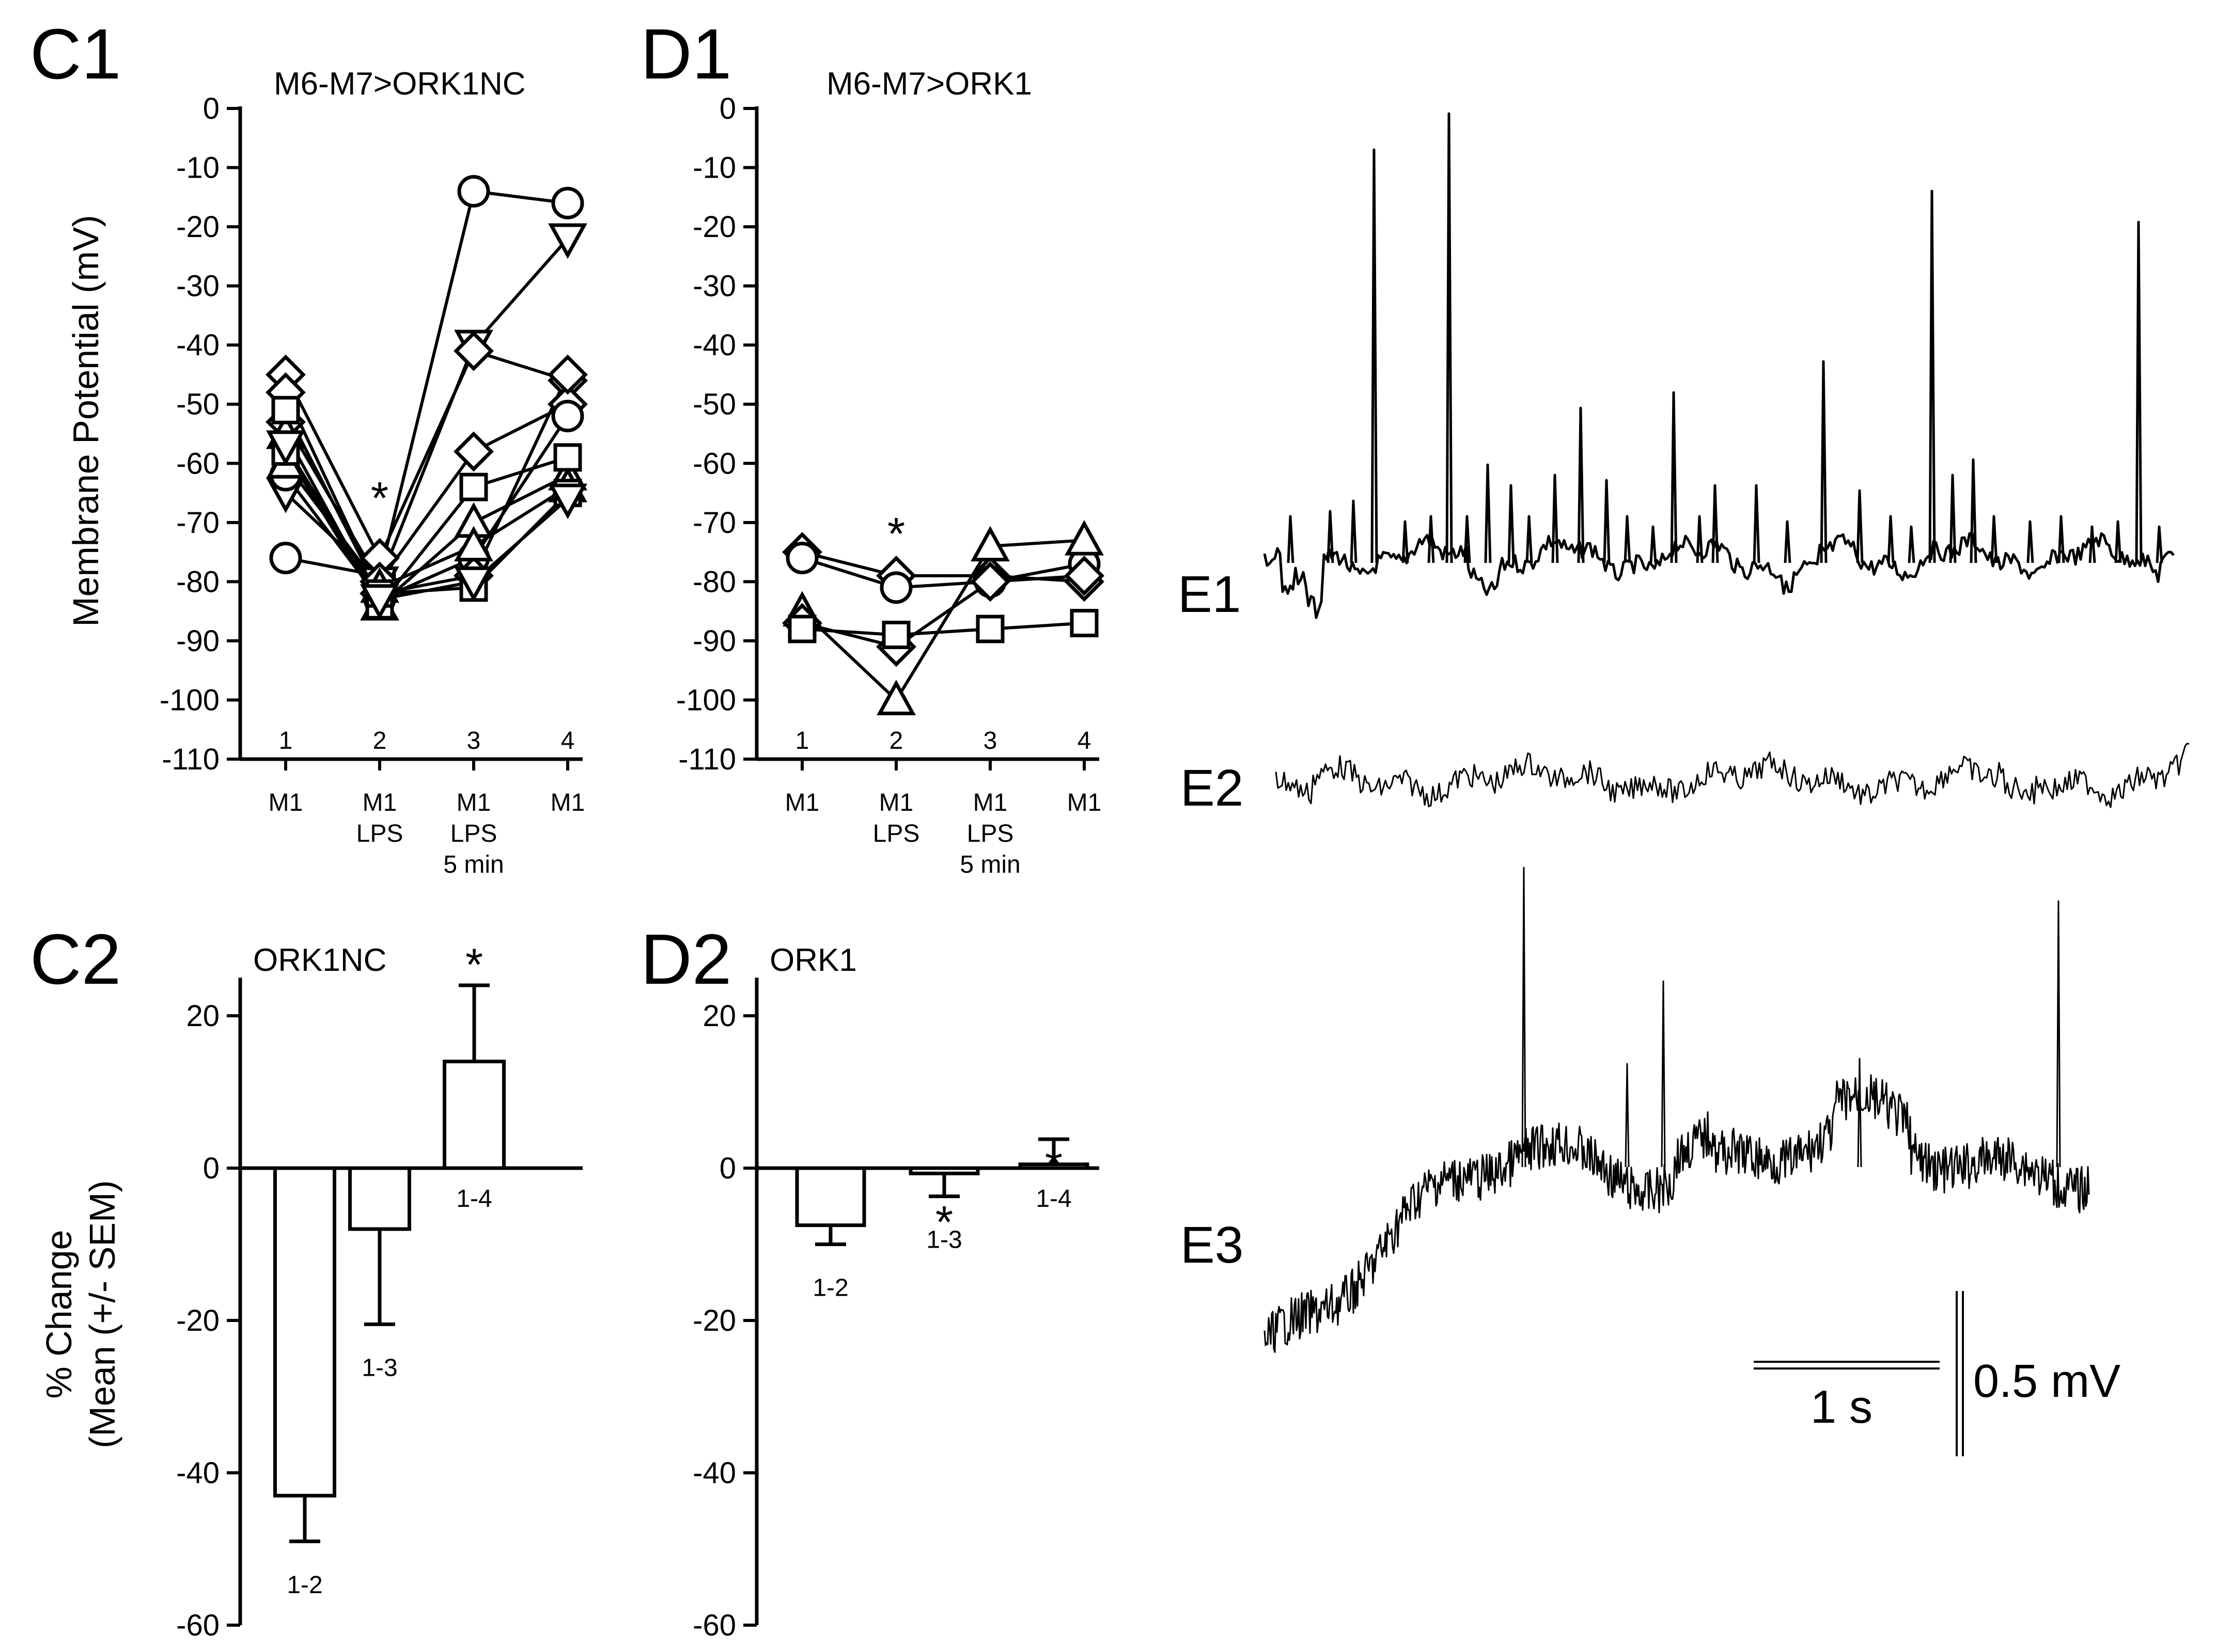 The height and width of the screenshot is (1652, 2216). What do you see at coordinates (1937, 1373) in the screenshot?
I see `scale-bar: 1 s 0.5 mV` at bounding box center [1937, 1373].